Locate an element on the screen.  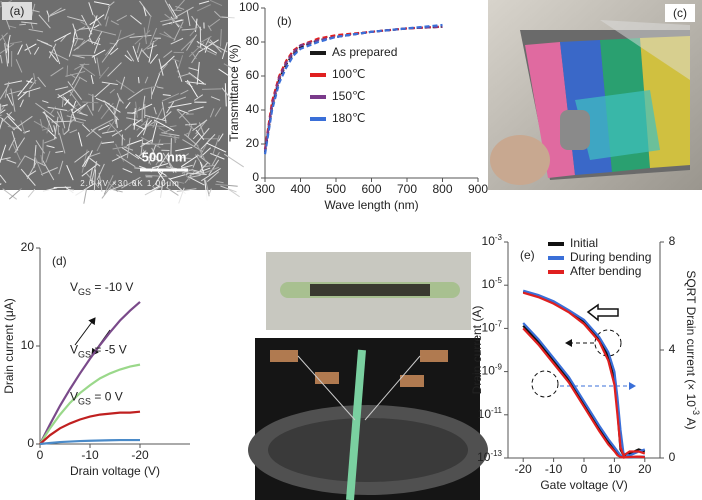
tick-base: 10 is located at coordinates (484, 457).